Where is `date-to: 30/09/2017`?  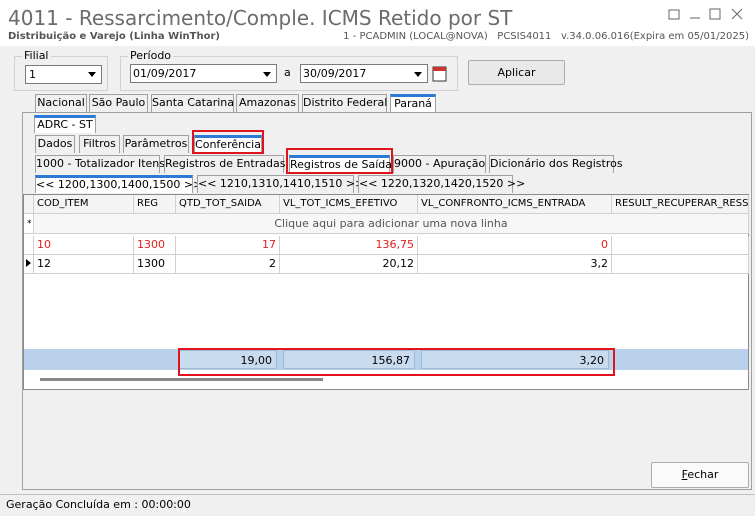
date-to: 30/09/2017 is located at coordinates (364, 73).